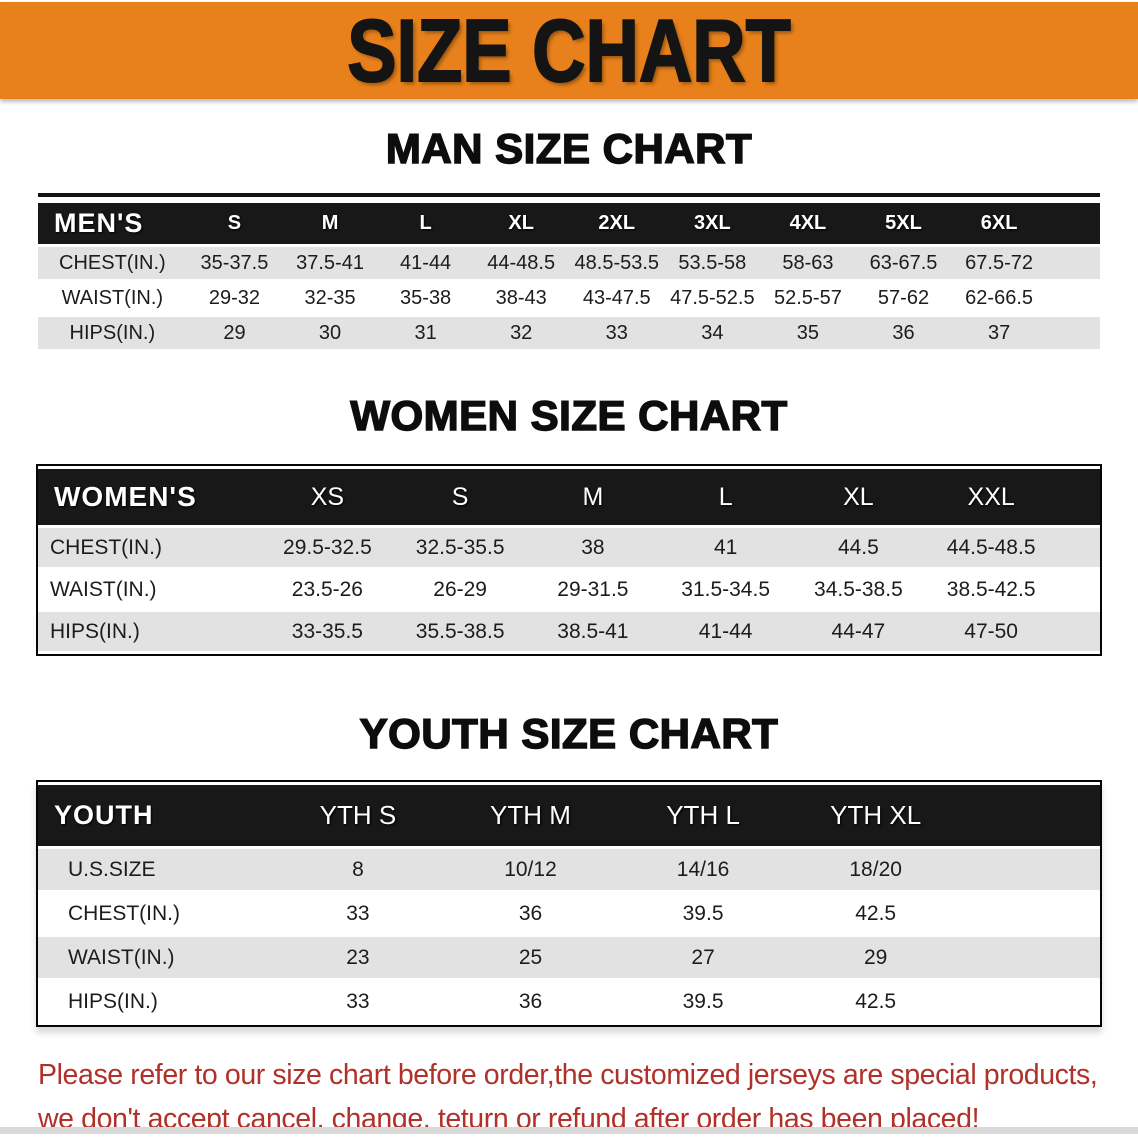 The image size is (1138, 1142). I want to click on table-cell: 53.5-58, so click(712, 263).